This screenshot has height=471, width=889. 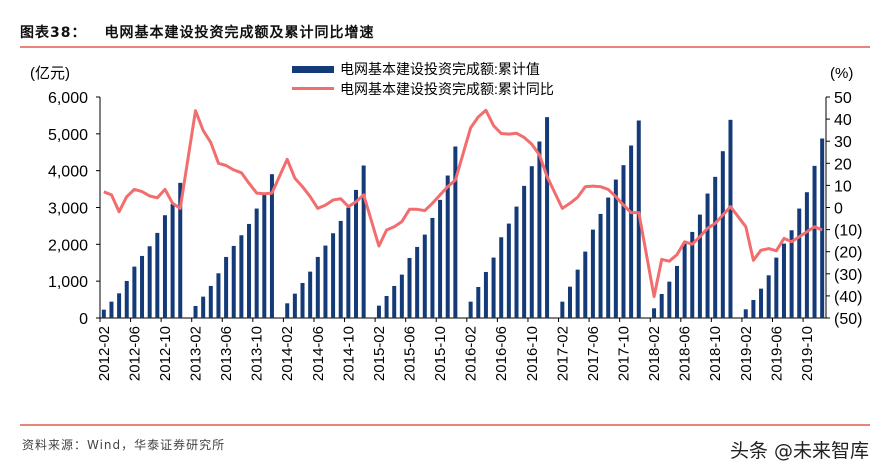 What do you see at coordinates (124, 445) in the screenshot?
I see `source-note: 资料来源：Wind，华泰证券研究所` at bounding box center [124, 445].